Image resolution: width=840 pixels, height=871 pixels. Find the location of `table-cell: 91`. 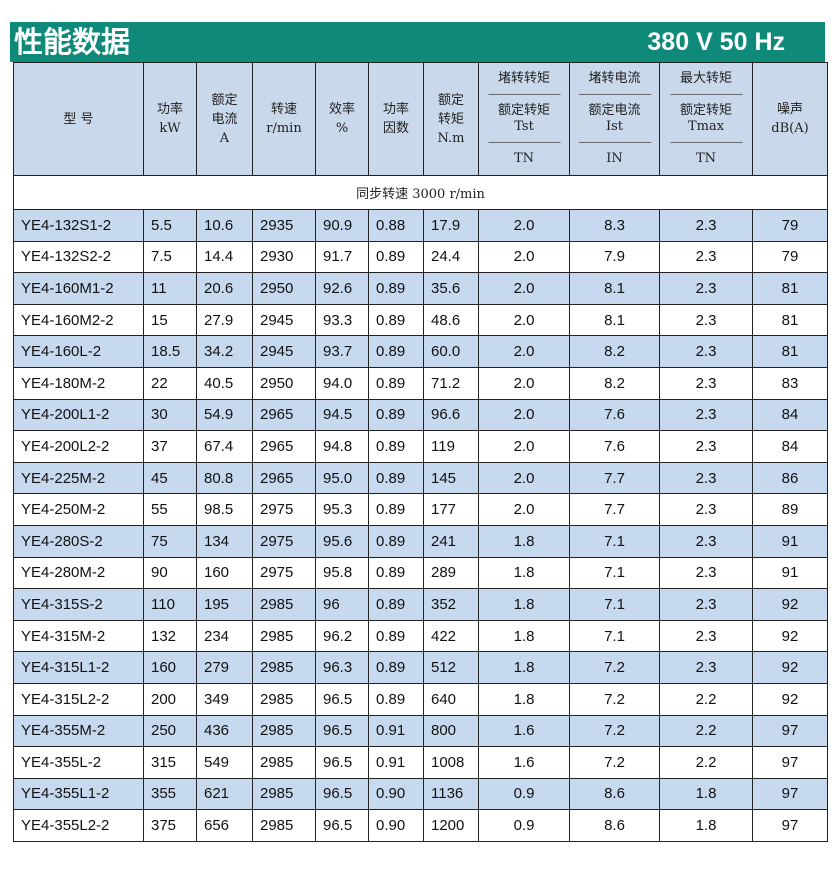

table-cell: 91 is located at coordinates (790, 573).